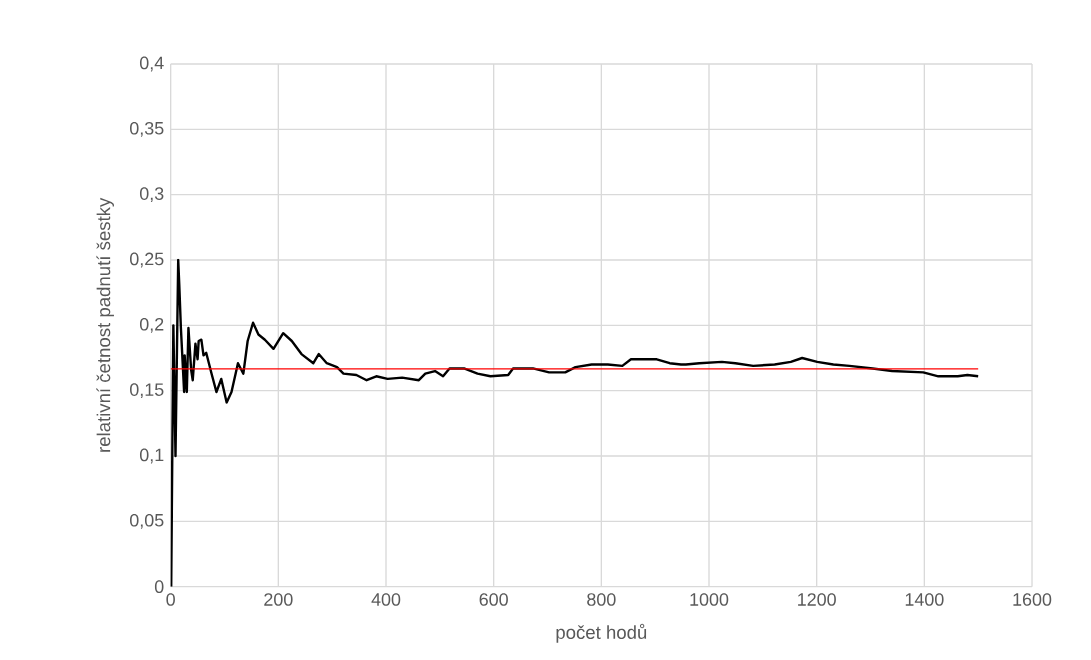  What do you see at coordinates (278, 599) in the screenshot?
I see `x-tick-label: 200` at bounding box center [278, 599].